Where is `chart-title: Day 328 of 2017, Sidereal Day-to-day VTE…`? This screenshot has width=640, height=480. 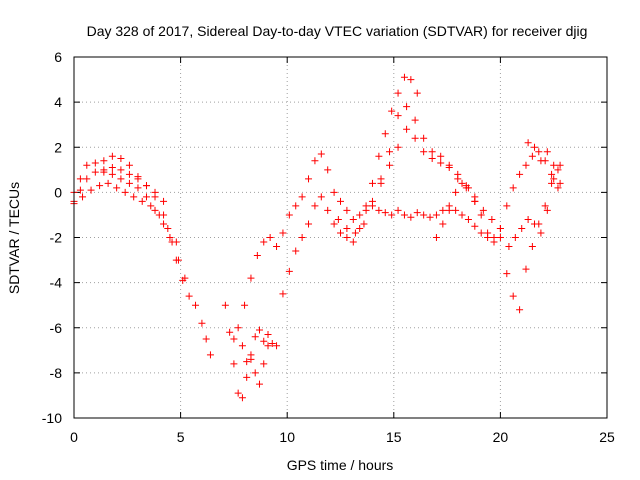 chart-title: Day 328 of 2017, Sidereal Day-to-day VTE… is located at coordinates (337, 31).